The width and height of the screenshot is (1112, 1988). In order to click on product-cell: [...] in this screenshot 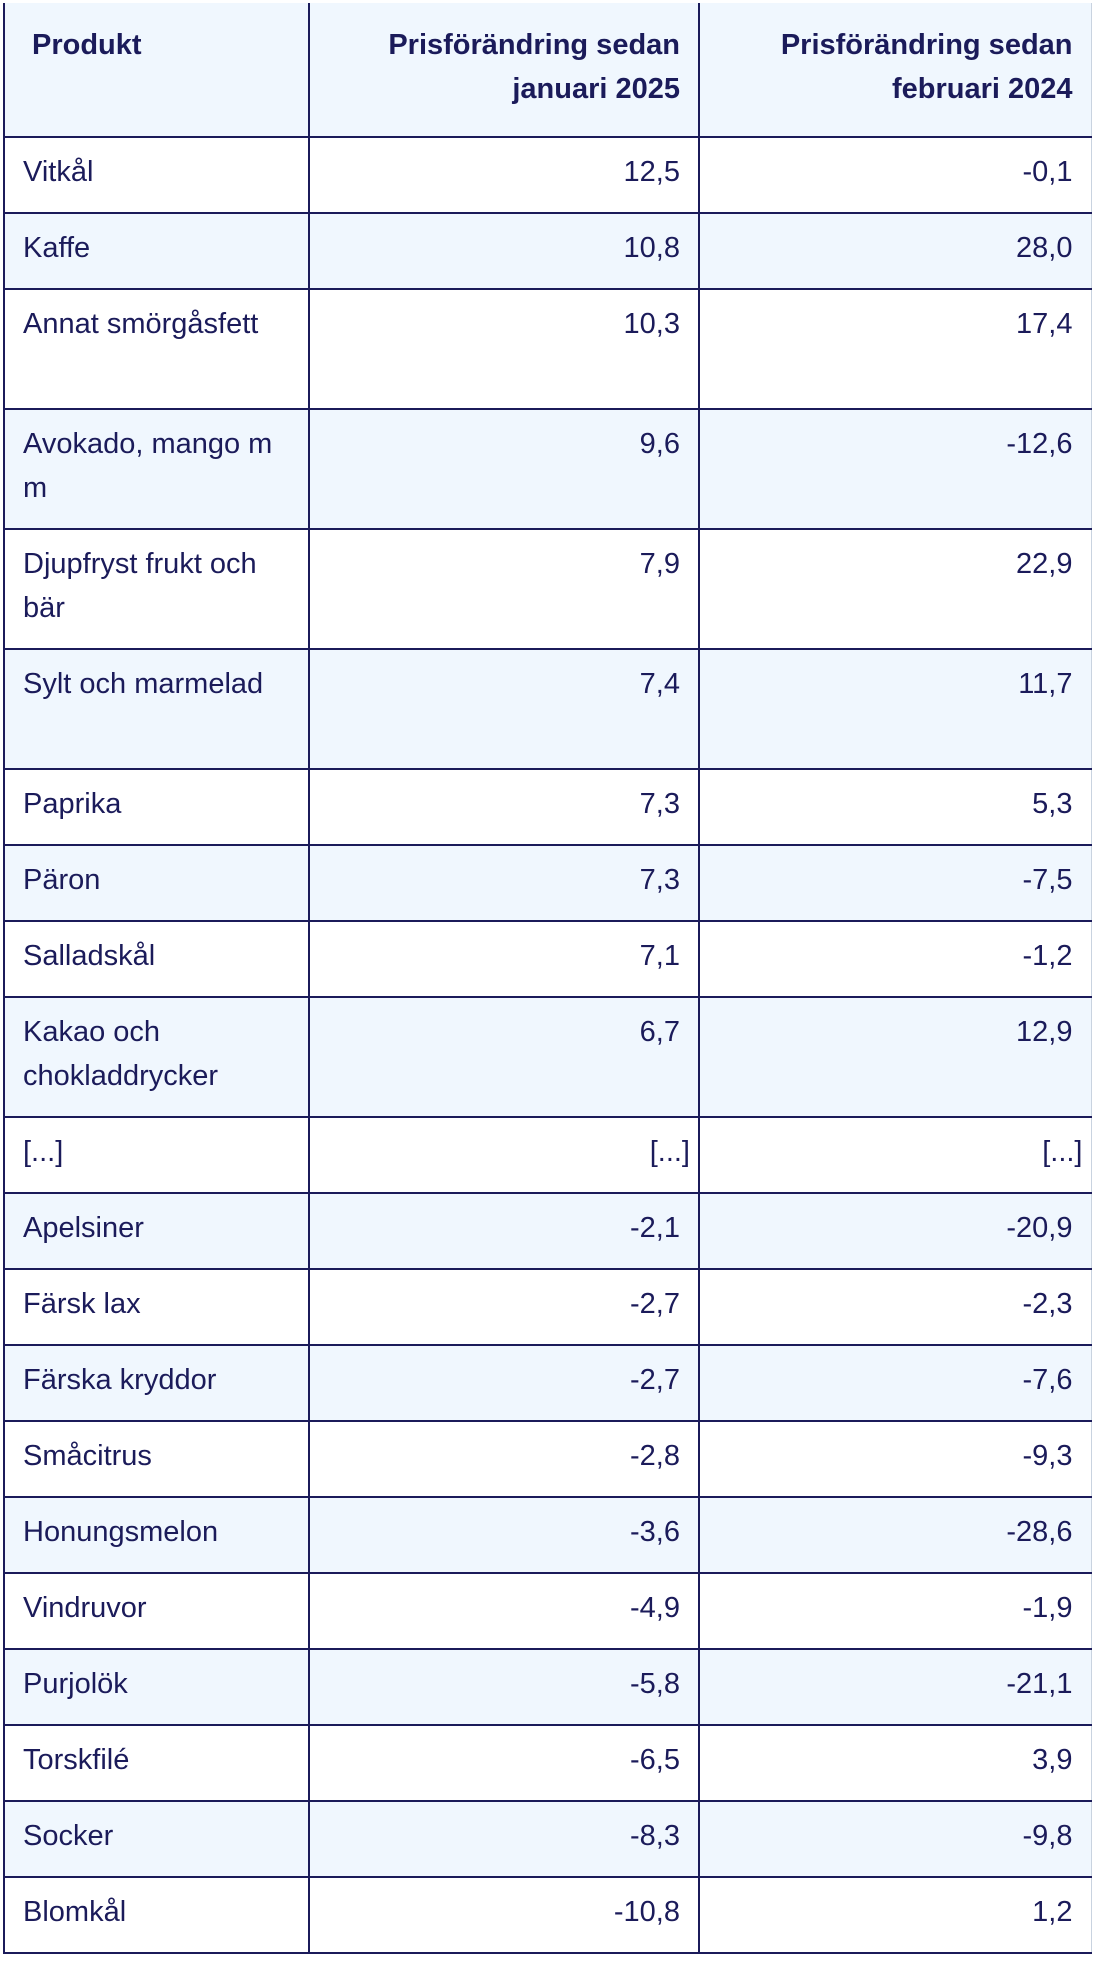, I will do `click(157, 1155)`.